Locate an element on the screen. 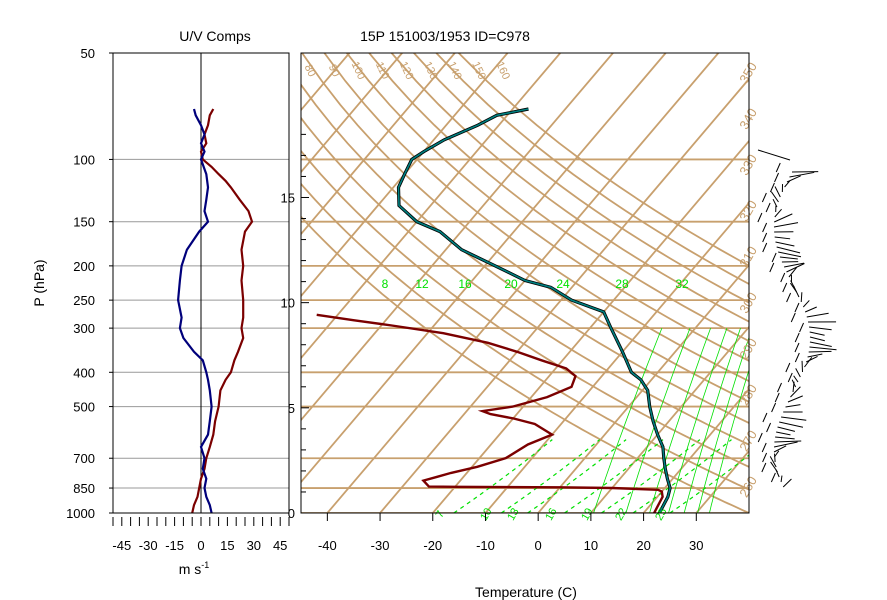 The width and height of the screenshot is (887, 600). theta-e-label: 320 is located at coordinates (748, 211).